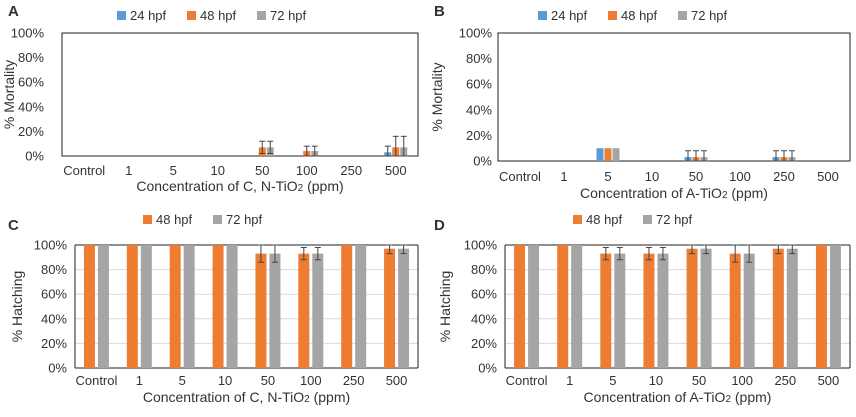 This screenshot has height=417, width=856. Describe the element at coordinates (13, 225) in the screenshot. I see `panel-label: C` at that location.